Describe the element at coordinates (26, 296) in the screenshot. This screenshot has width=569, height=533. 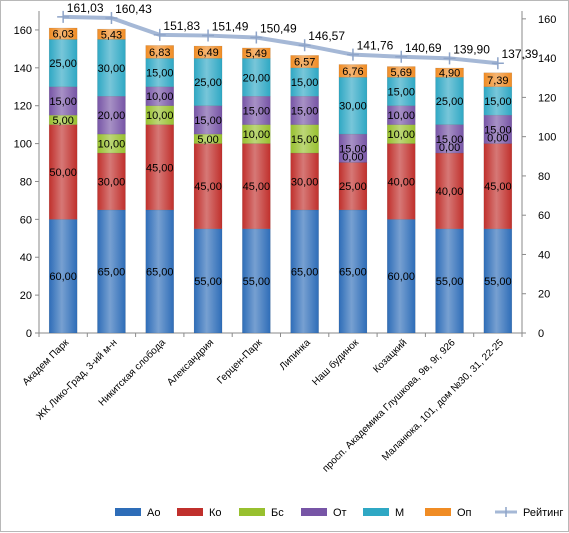
I see `left-tick-label: 20` at that location.